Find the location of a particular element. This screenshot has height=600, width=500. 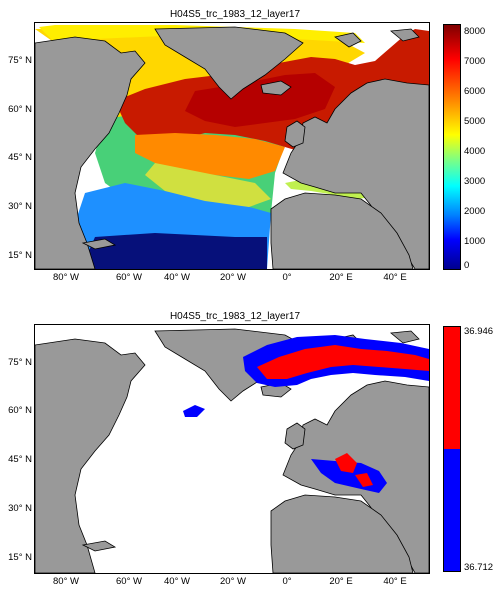

panel1-lat-tick: 60° N is located at coordinates (20, 109).